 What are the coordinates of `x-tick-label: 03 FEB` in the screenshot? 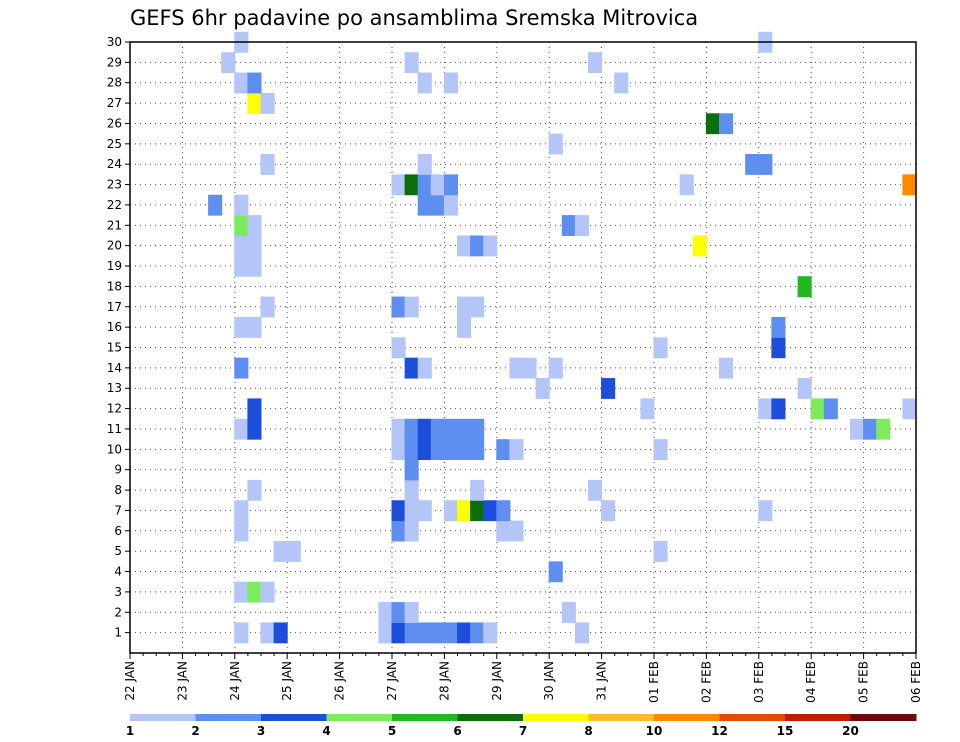 It's located at (759, 682).